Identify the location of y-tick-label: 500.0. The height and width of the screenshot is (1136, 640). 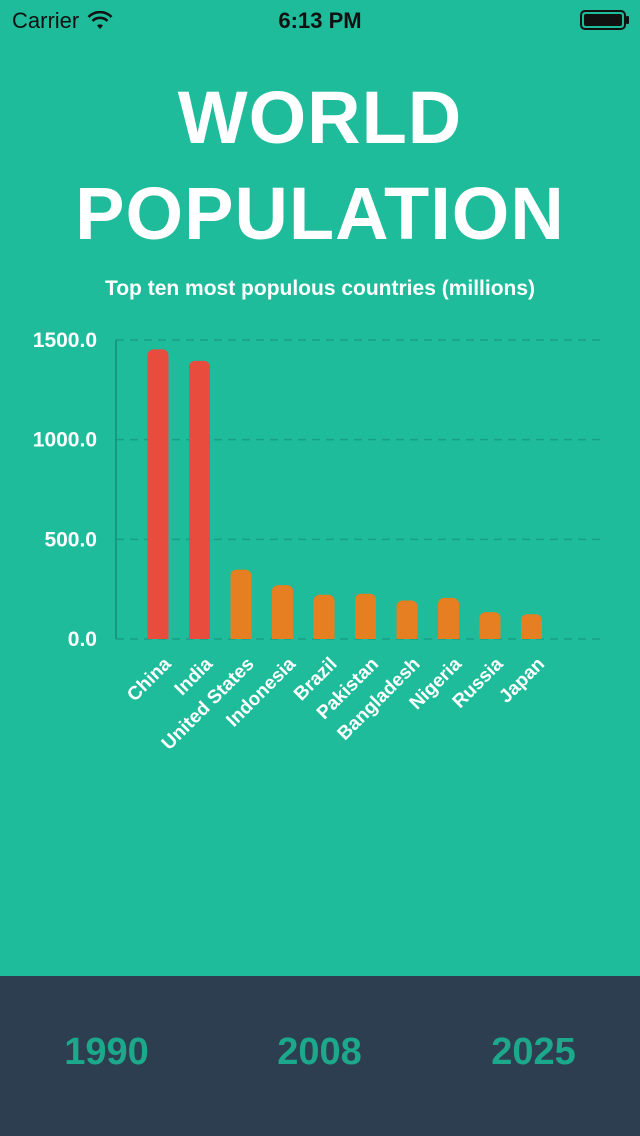
(70, 539).